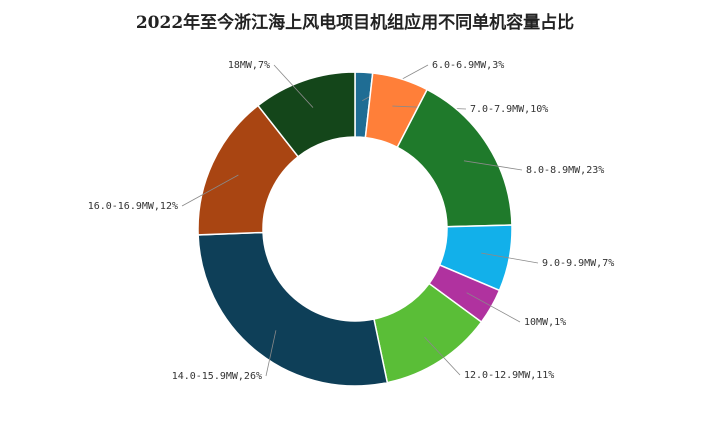 Image resolution: width=710 pixels, height=424 pixels. Describe the element at coordinates (468, 65) in the screenshot. I see `slice-label: 6.0-6.9MW,3%` at that location.